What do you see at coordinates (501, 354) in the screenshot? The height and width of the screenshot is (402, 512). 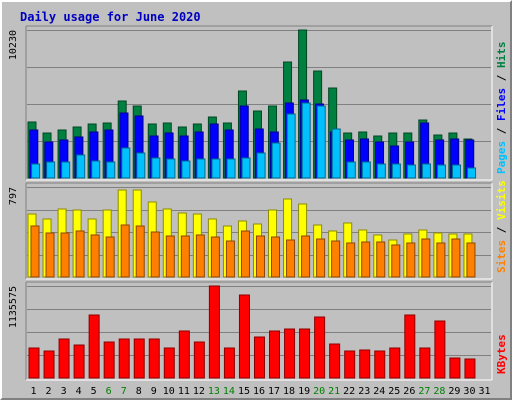 I see `legend-kbytes: KBytes` at bounding box center [501, 354].